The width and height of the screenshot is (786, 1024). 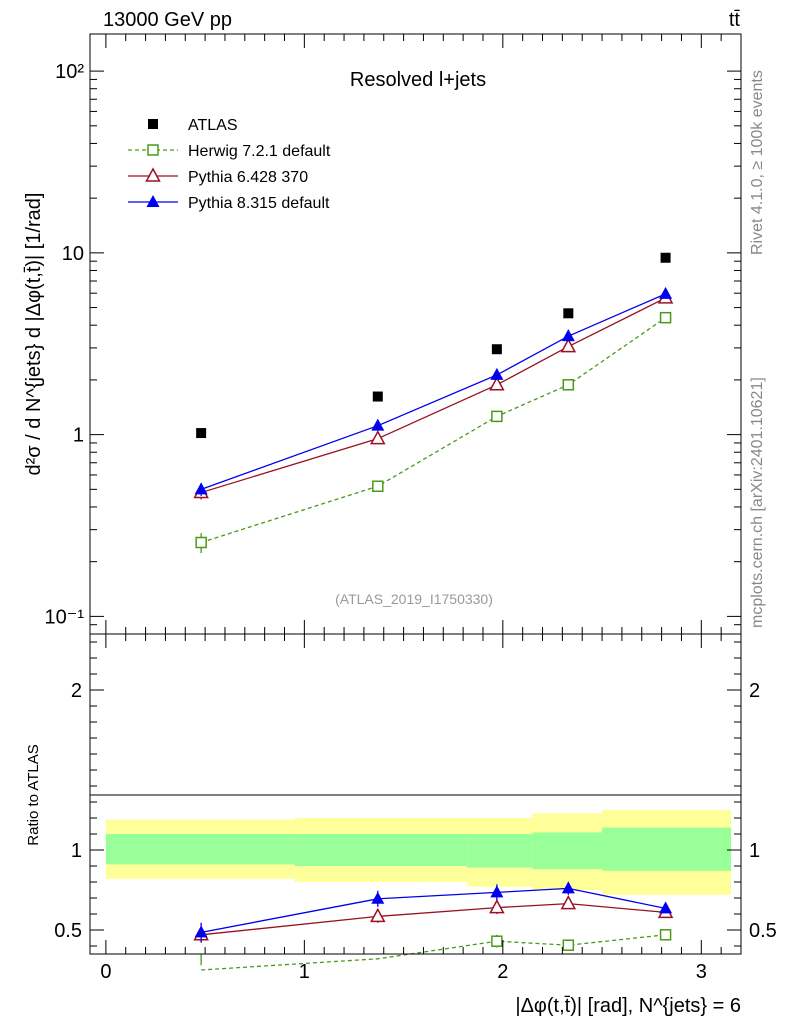 I want to click on ratio-y-axis-label: Ratio to ATLAS, so click(x=33, y=794).